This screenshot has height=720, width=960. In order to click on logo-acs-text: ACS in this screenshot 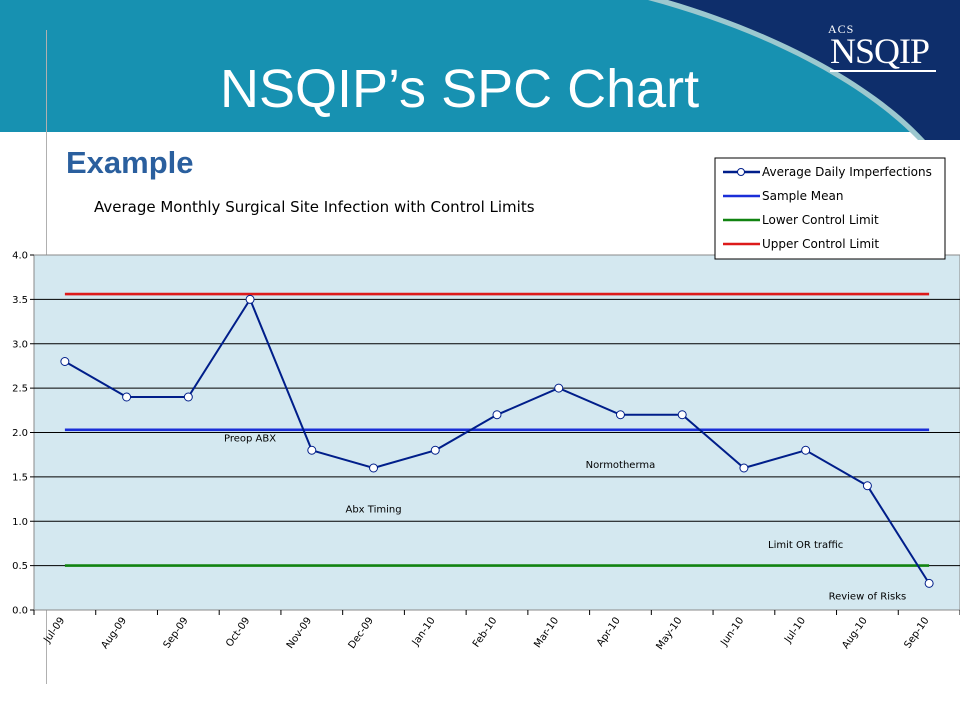, I will do `click(841, 29)`.